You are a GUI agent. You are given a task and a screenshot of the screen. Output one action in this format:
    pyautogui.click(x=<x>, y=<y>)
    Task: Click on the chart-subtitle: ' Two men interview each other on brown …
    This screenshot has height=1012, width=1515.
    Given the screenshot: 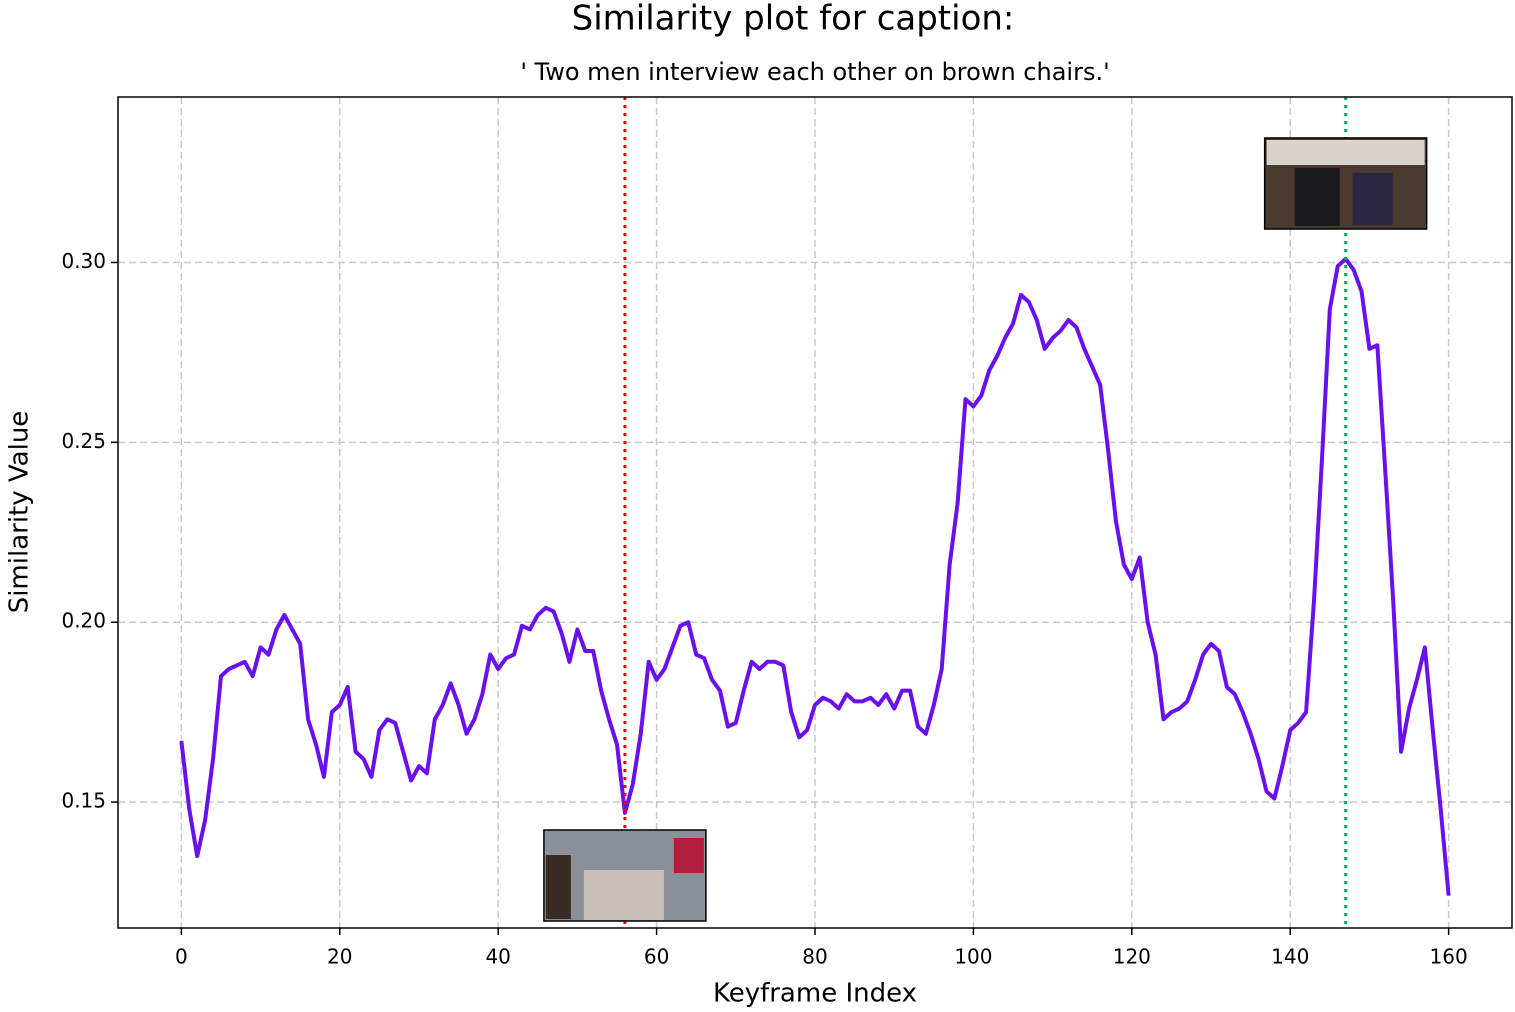 What is the action you would take?
    pyautogui.click(x=814, y=72)
    